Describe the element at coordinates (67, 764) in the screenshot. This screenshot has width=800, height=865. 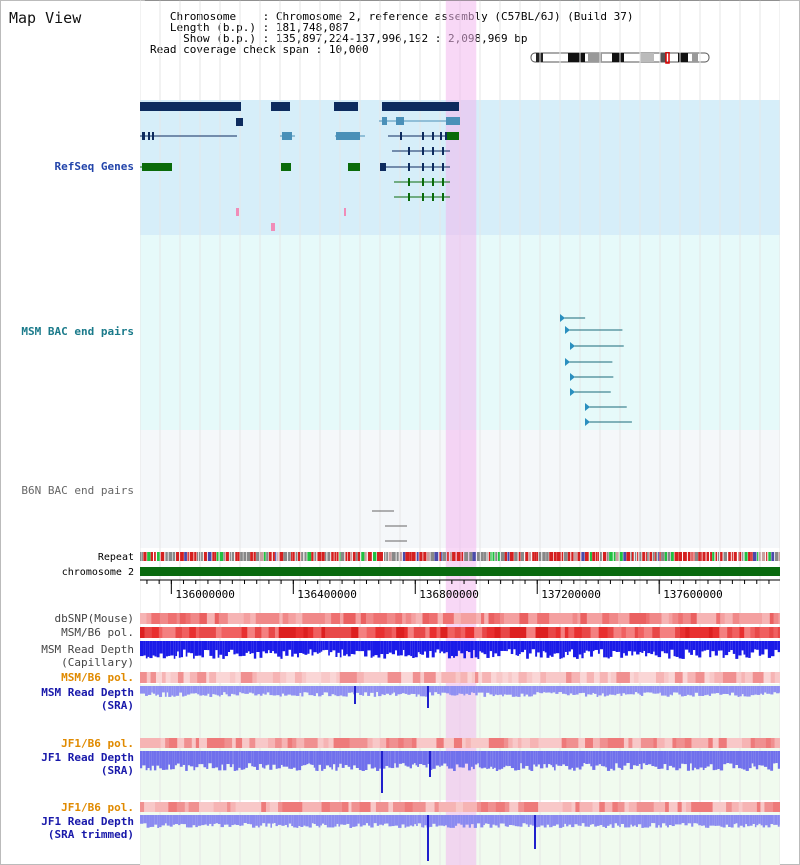
I see `jf1-read-depth-sra-label: JF1 Read Depth (SRA)` at that location.